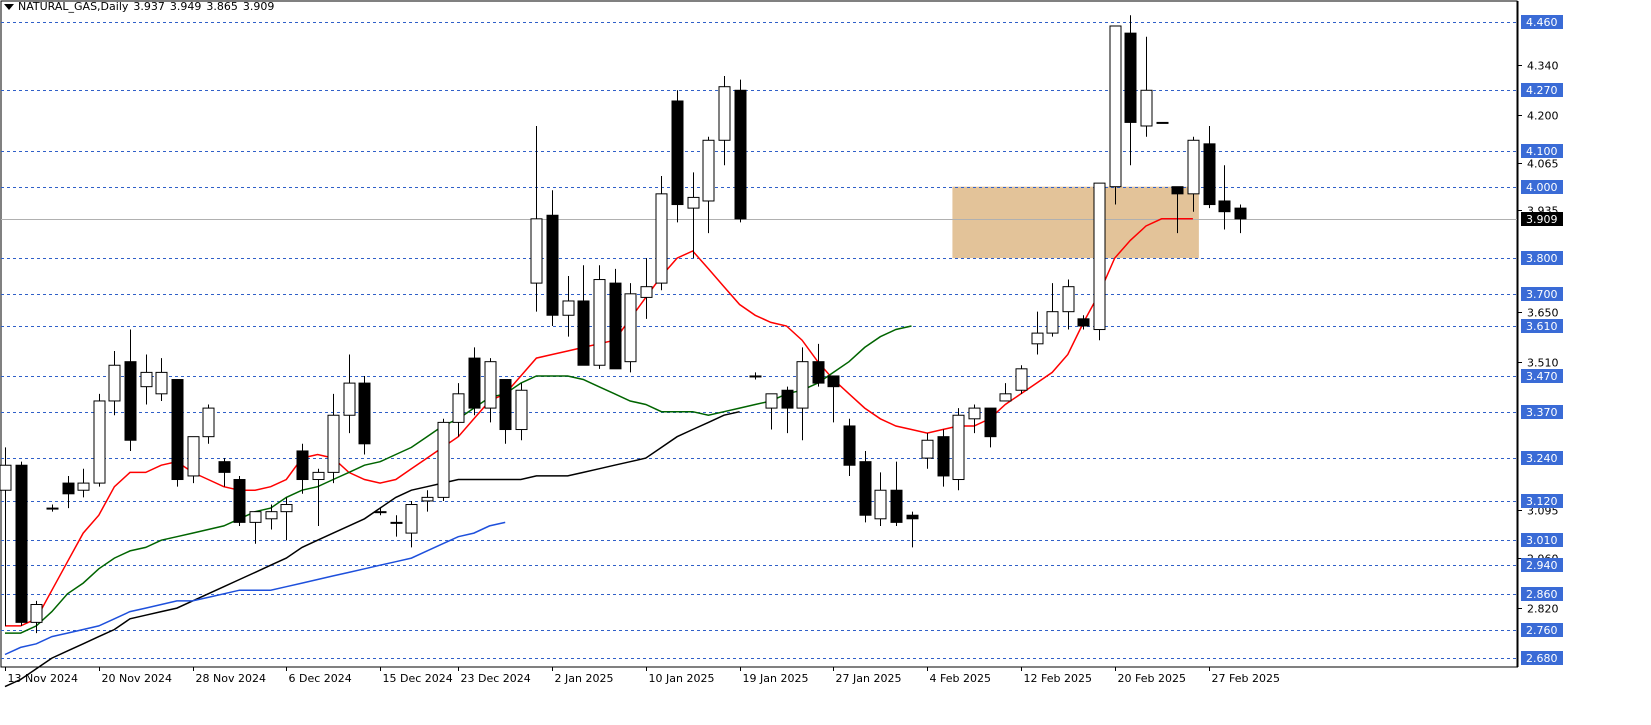 The height and width of the screenshot is (725, 1651). Describe the element at coordinates (418, 678) in the screenshot. I see `time-tick-label: 15 Dec 2024` at that location.